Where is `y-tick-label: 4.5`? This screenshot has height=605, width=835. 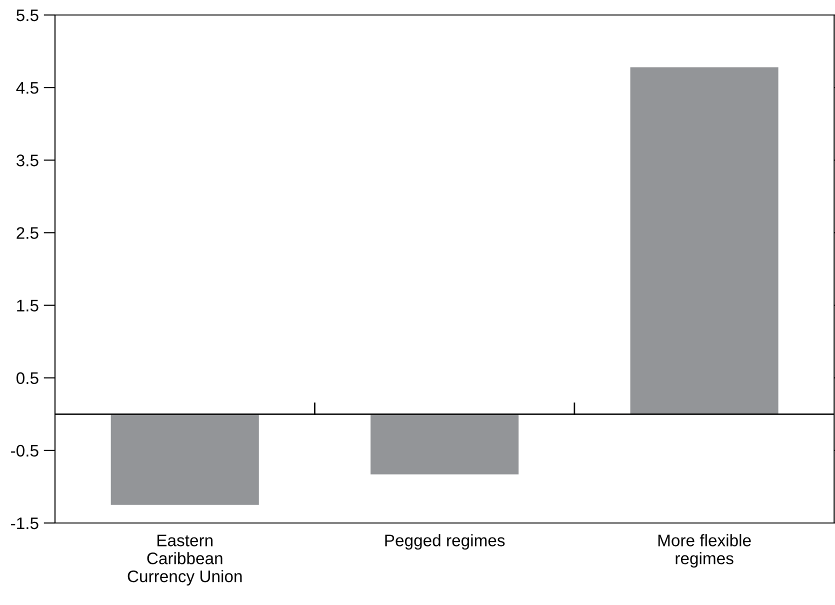 y-tick-label: 4.5 is located at coordinates (27, 88).